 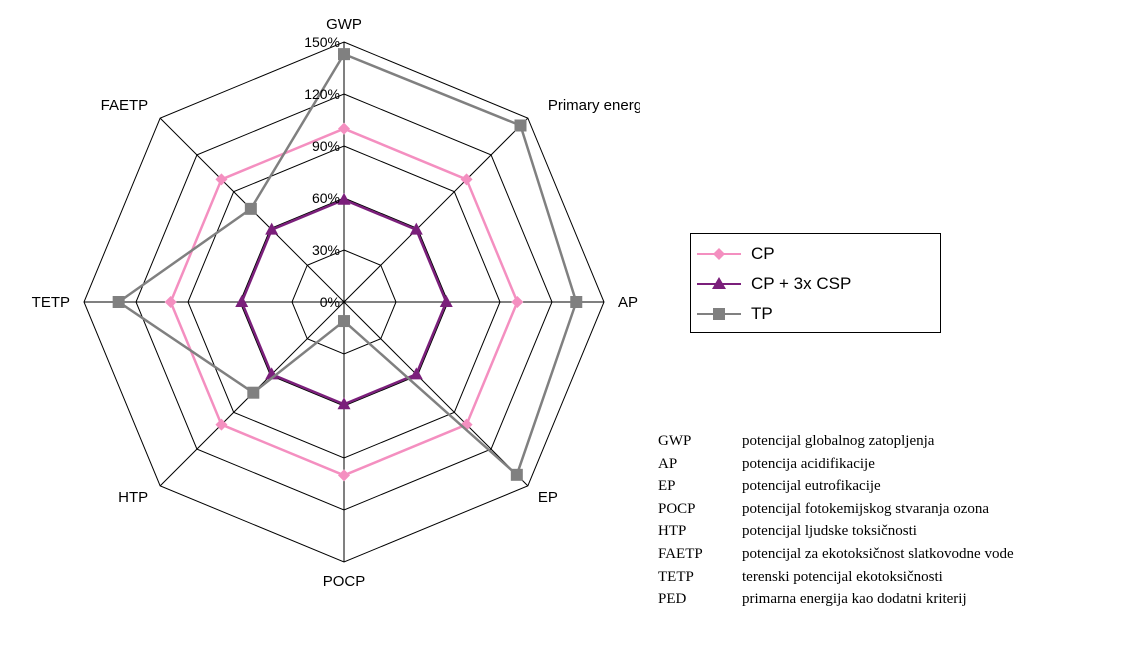 I want to click on glossary-abbr: TETP, so click(x=676, y=576).